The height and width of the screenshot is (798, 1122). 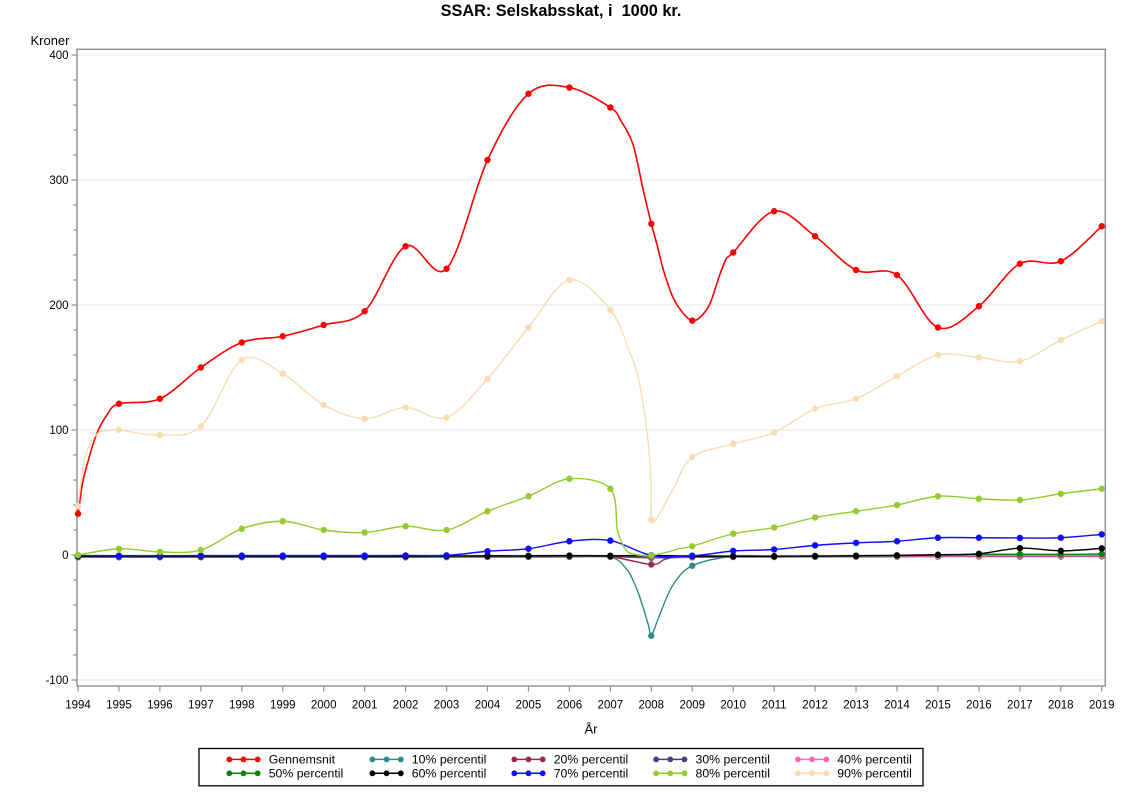 I want to click on svg-text: 2017, so click(x=1020, y=706).